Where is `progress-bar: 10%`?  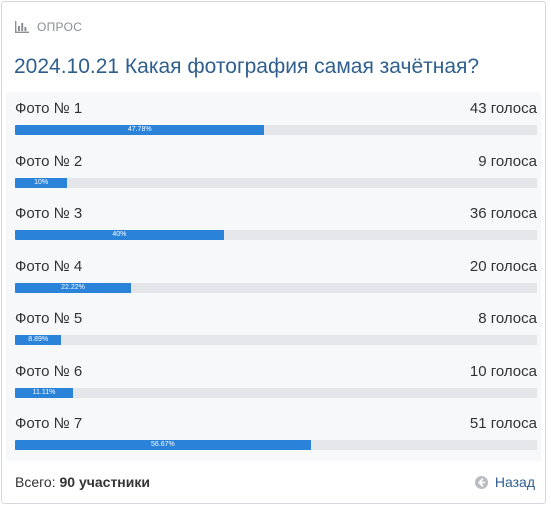 progress-bar: 10% is located at coordinates (41, 182).